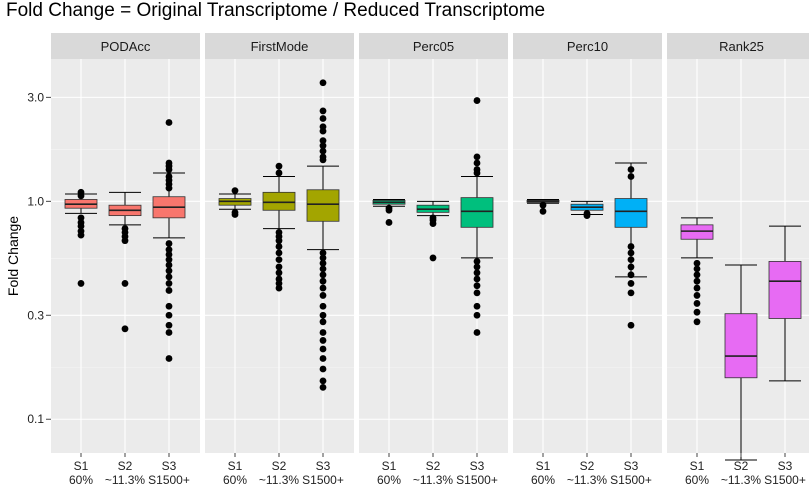 The image size is (809, 489). What do you see at coordinates (35, 419) in the screenshot?
I see `y-tick-label: 0.1` at bounding box center [35, 419].